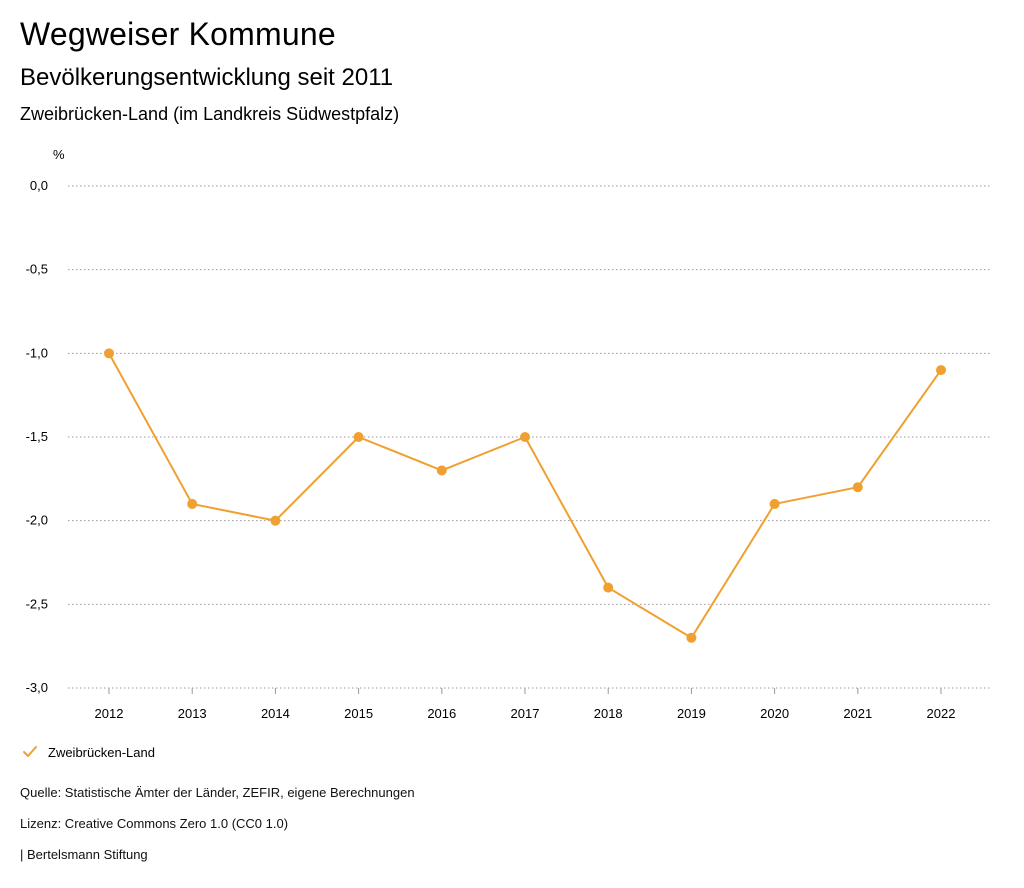  Describe the element at coordinates (37, 520) in the screenshot. I see `y-tick-label: -2,0` at that location.